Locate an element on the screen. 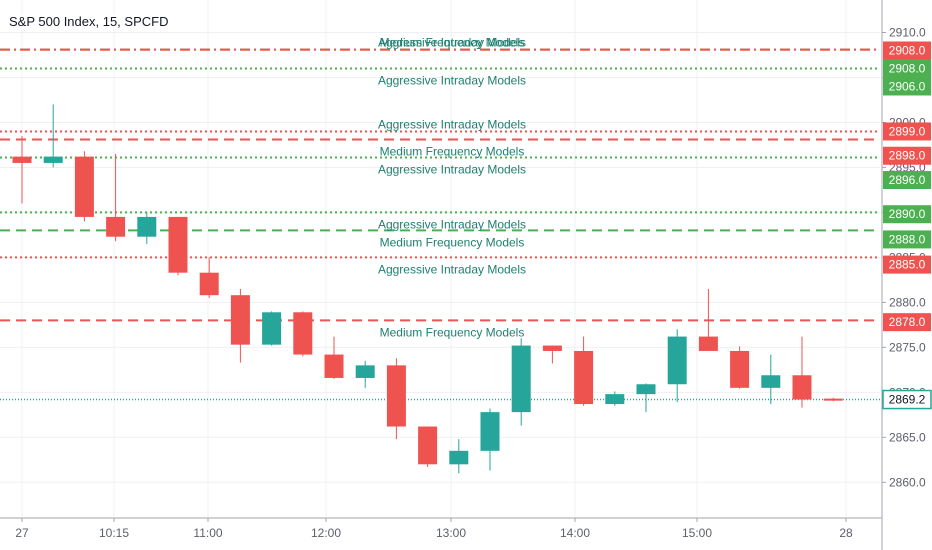 The height and width of the screenshot is (550, 932). x-tick-label: 14:00 is located at coordinates (575, 533).